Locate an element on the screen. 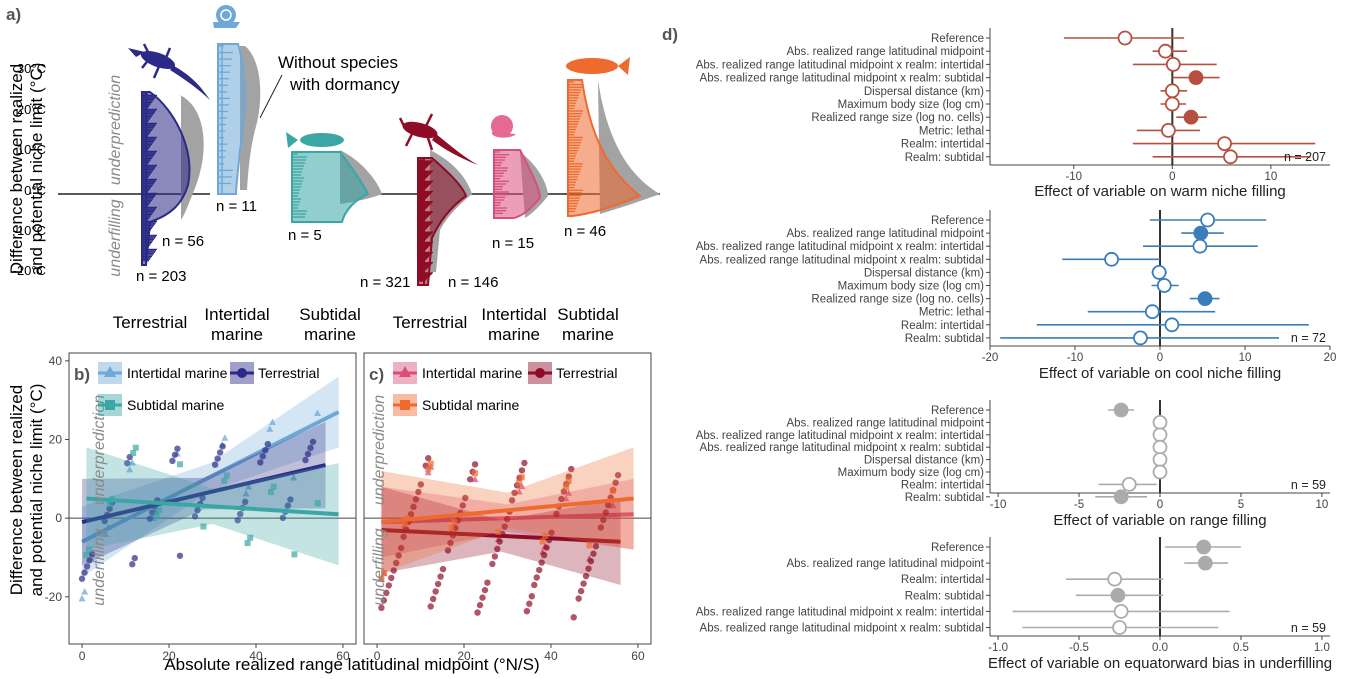  group-name-6a: Subtidal is located at coordinates (587, 314).